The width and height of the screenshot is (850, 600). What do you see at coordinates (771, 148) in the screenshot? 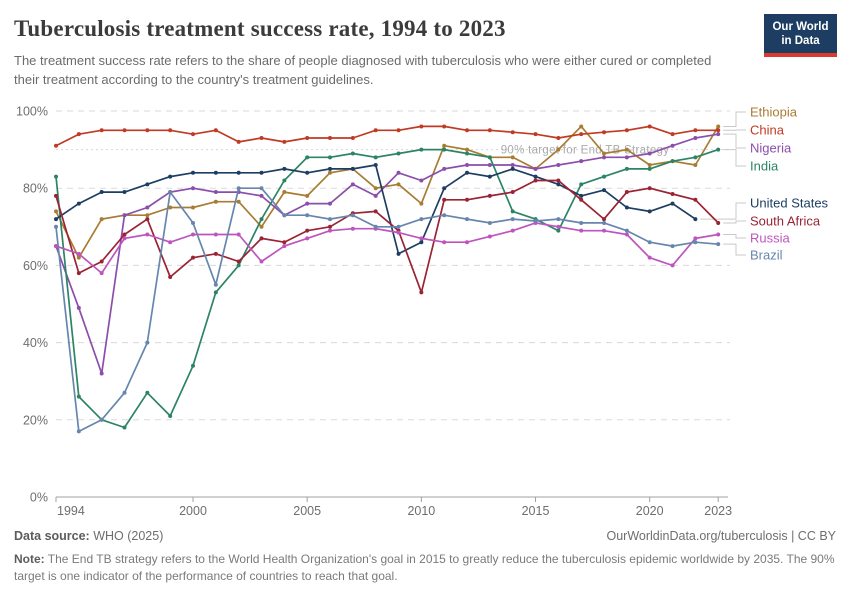
I see `legend-label-nigeria: Nigeria` at bounding box center [771, 148].